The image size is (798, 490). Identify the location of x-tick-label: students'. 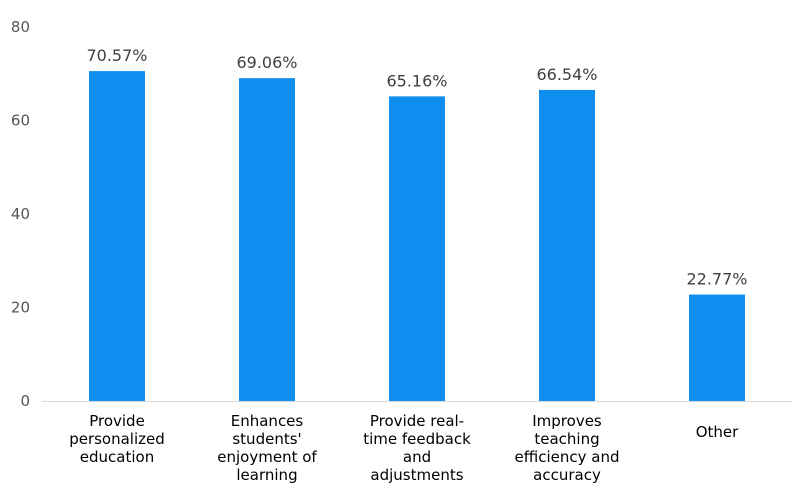
(266, 439).